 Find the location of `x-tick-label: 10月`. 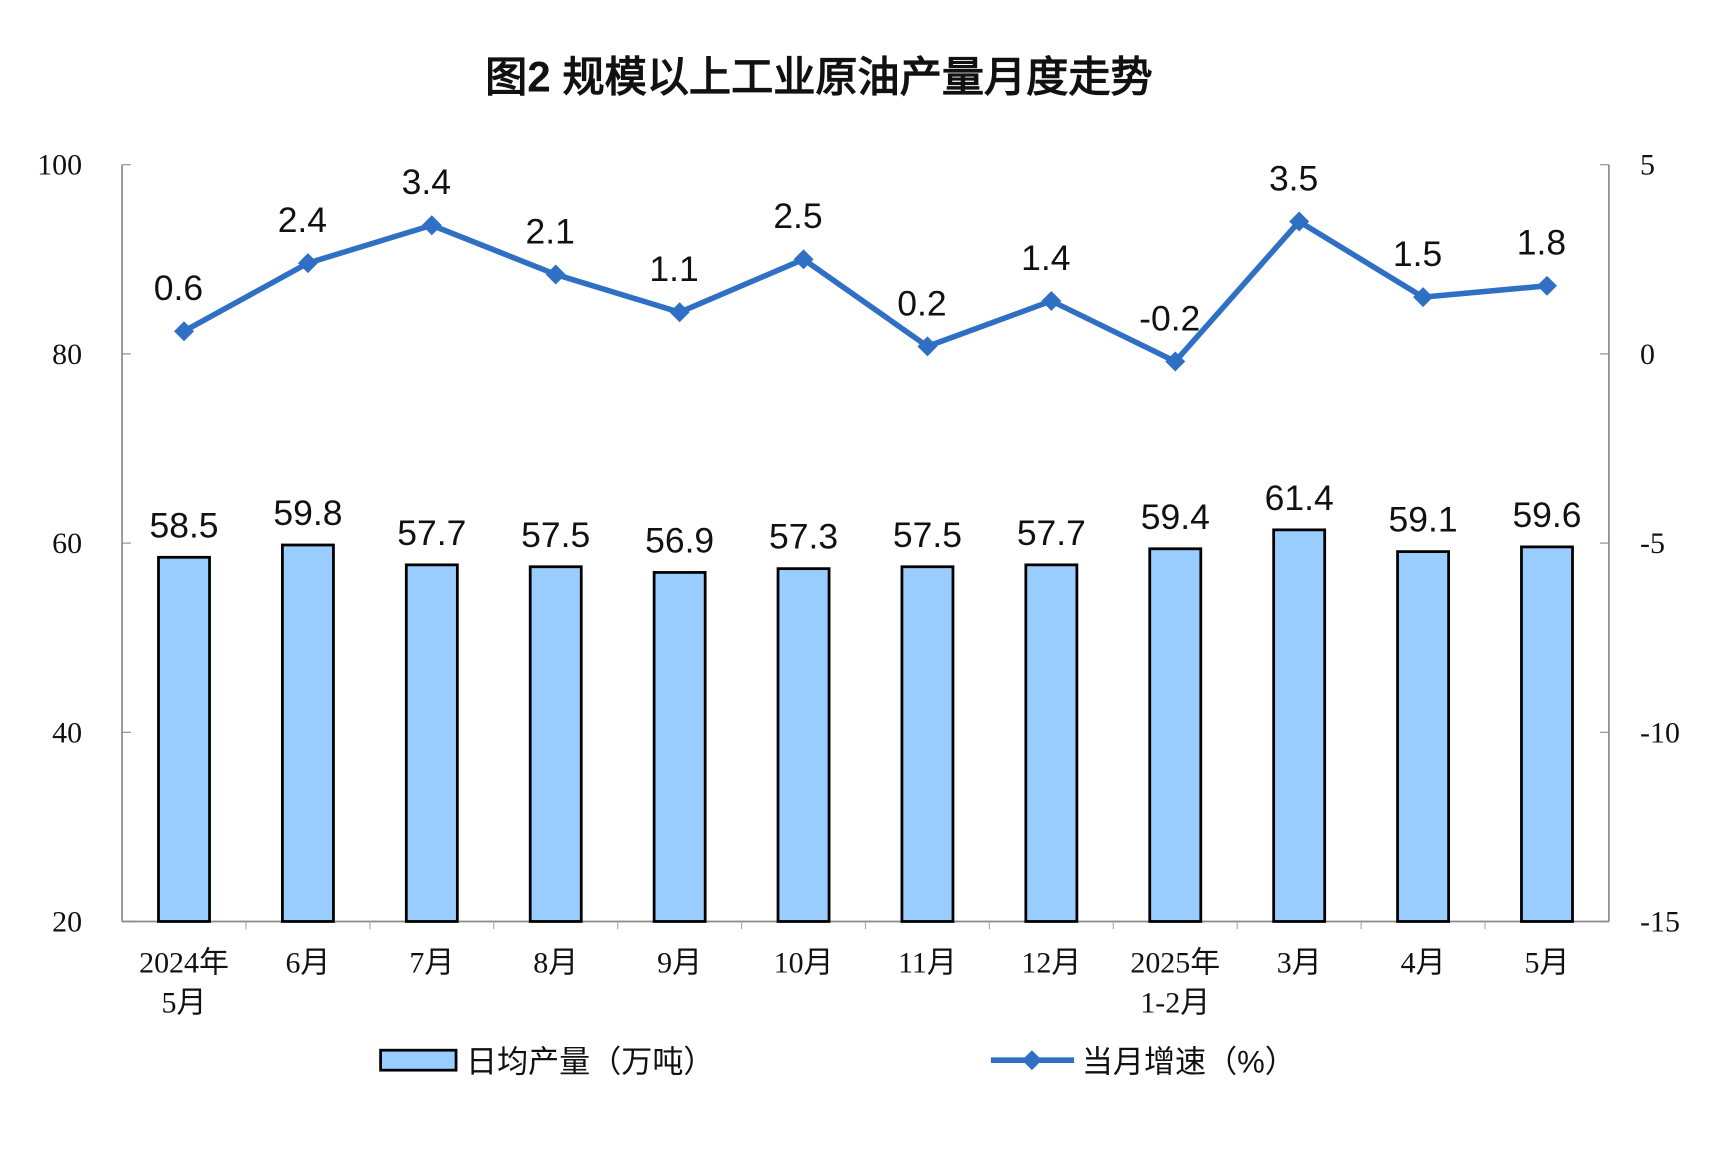

x-tick-label: 10月 is located at coordinates (804, 963).